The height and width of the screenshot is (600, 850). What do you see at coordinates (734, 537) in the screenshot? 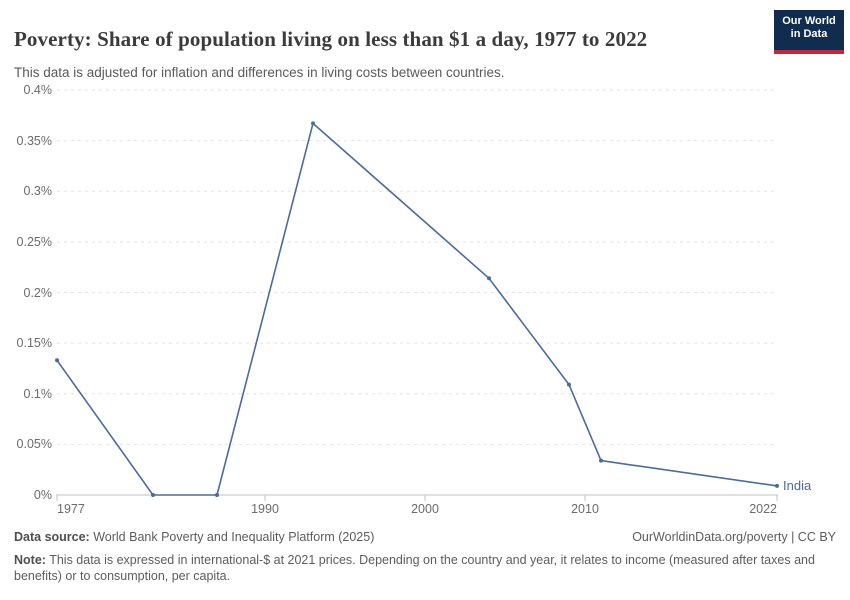
I see `attribution-link: OurWorldinData.org/poverty | CC BY` at bounding box center [734, 537].